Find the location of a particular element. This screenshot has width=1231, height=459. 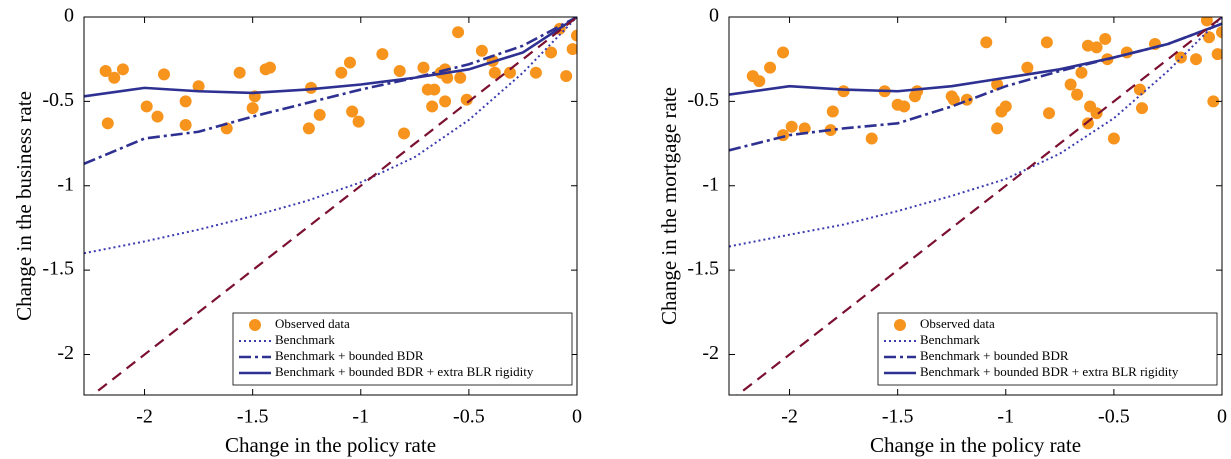

y-axis-label: Change in the business rate is located at coordinates (24, 206).